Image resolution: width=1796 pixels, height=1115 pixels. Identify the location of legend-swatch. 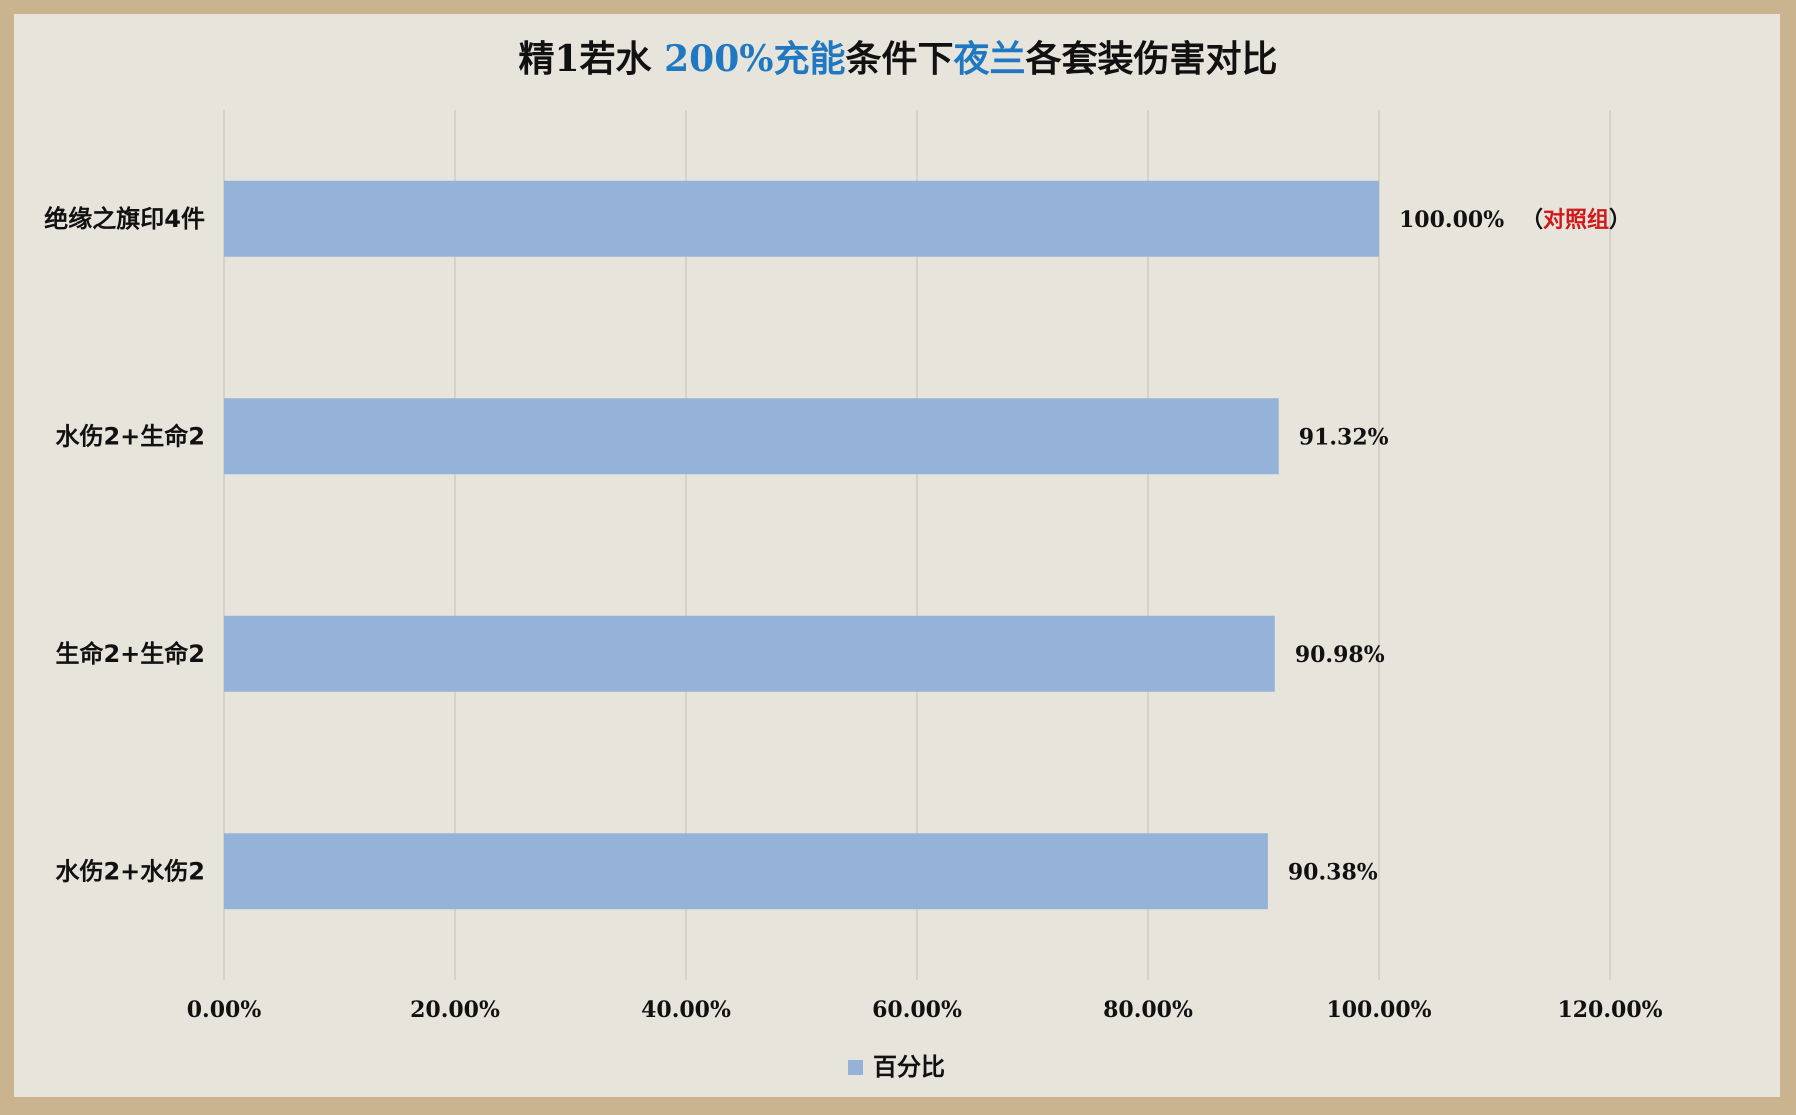
(855, 1067).